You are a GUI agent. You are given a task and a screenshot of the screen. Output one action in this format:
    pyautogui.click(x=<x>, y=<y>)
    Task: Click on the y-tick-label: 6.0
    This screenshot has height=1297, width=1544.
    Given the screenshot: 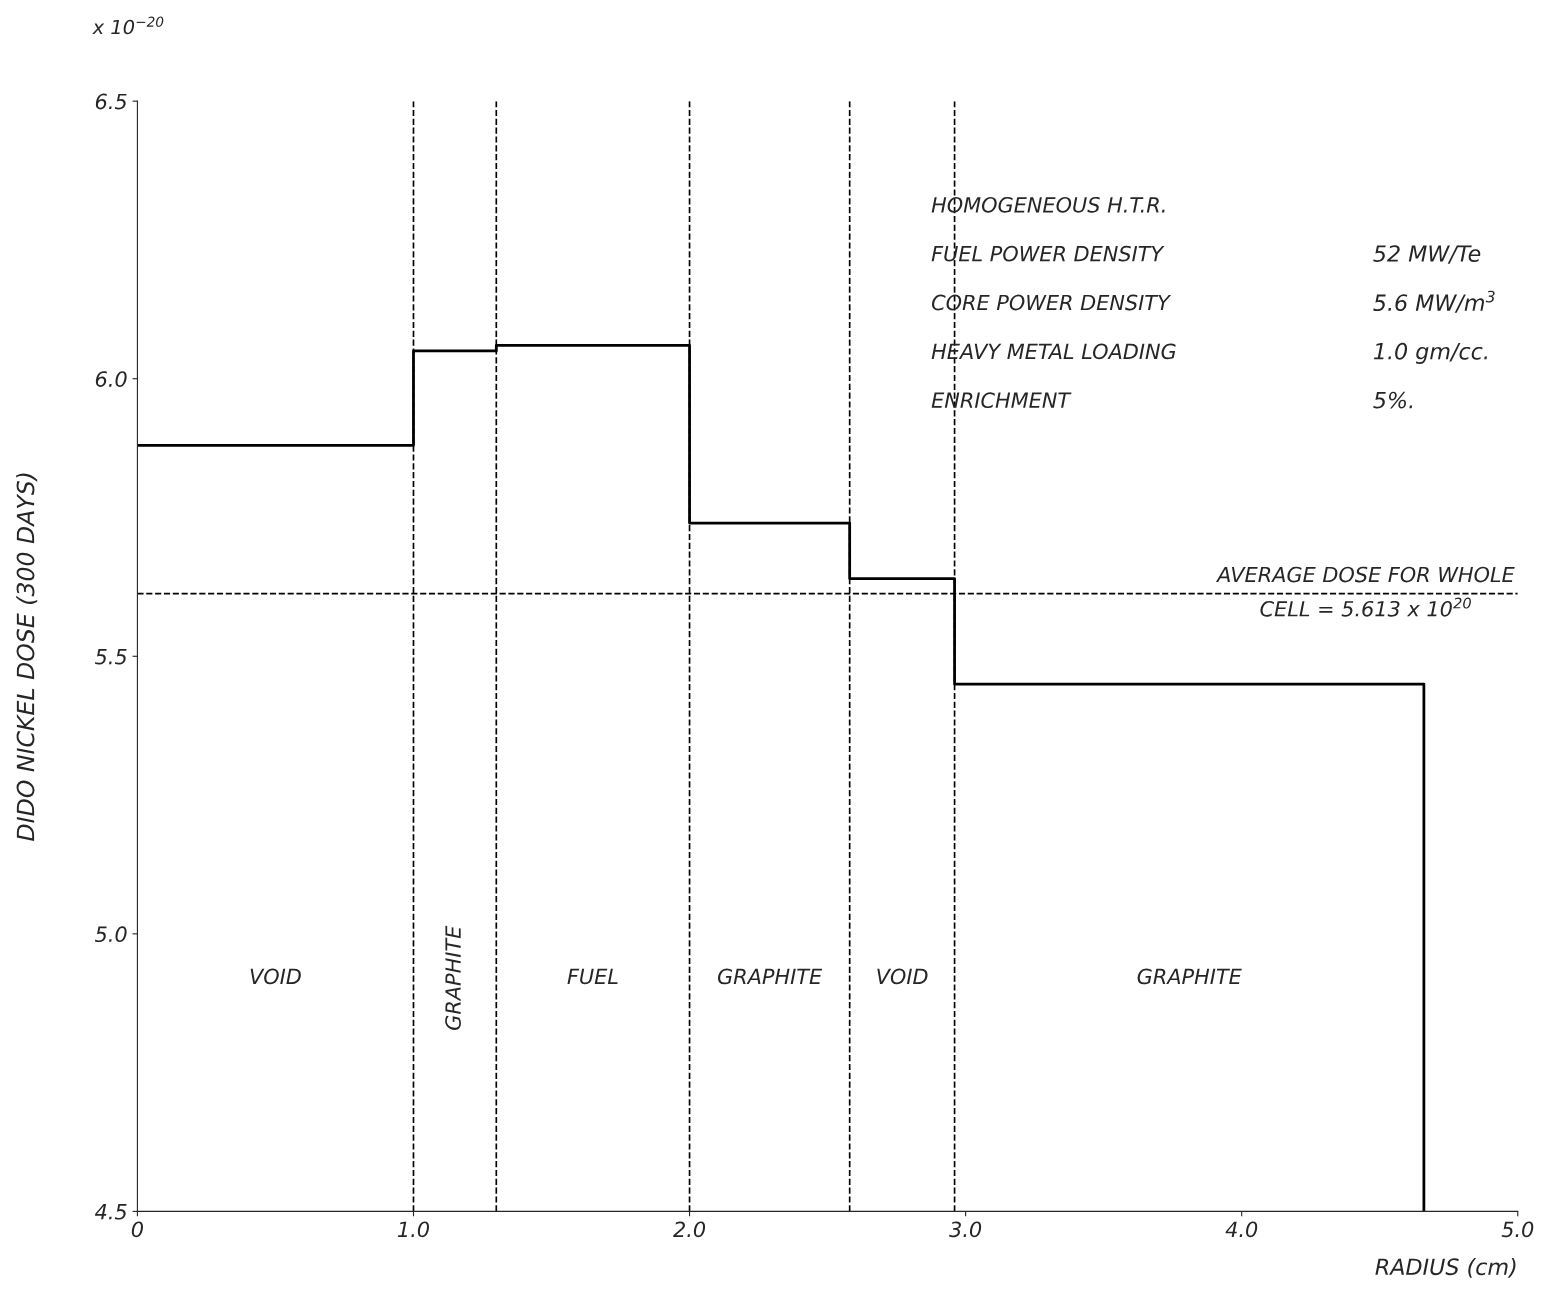 What is the action you would take?
    pyautogui.click(x=111, y=379)
    